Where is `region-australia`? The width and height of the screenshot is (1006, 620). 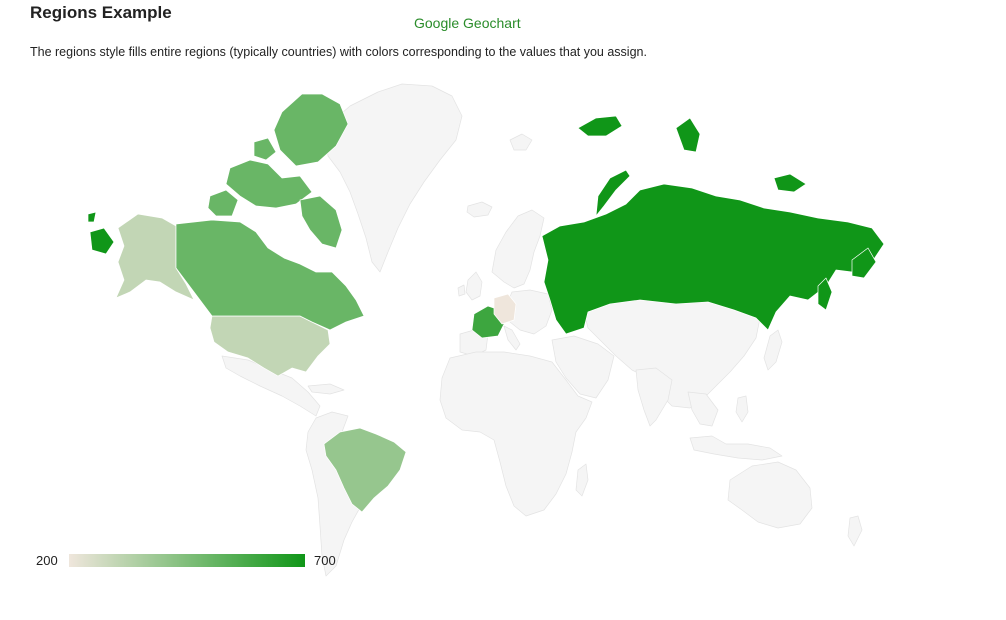 region-australia is located at coordinates (770, 495).